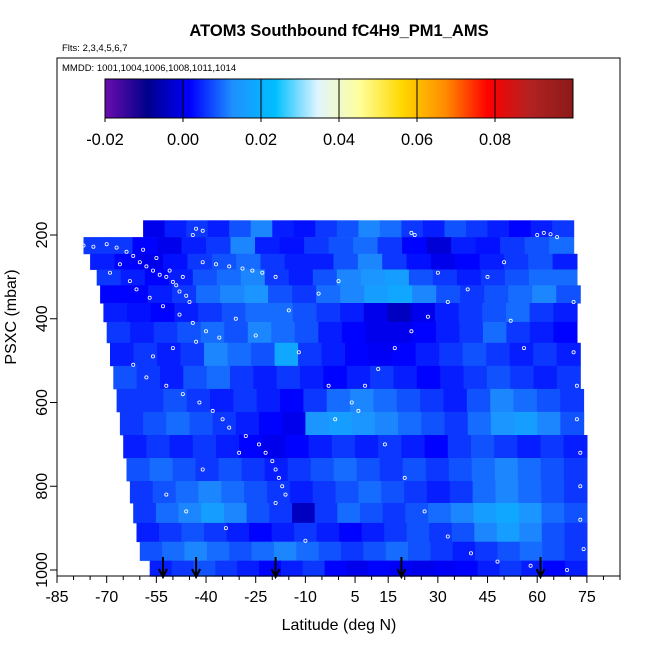  I want to click on y-tick-label: 1000, so click(42, 570).